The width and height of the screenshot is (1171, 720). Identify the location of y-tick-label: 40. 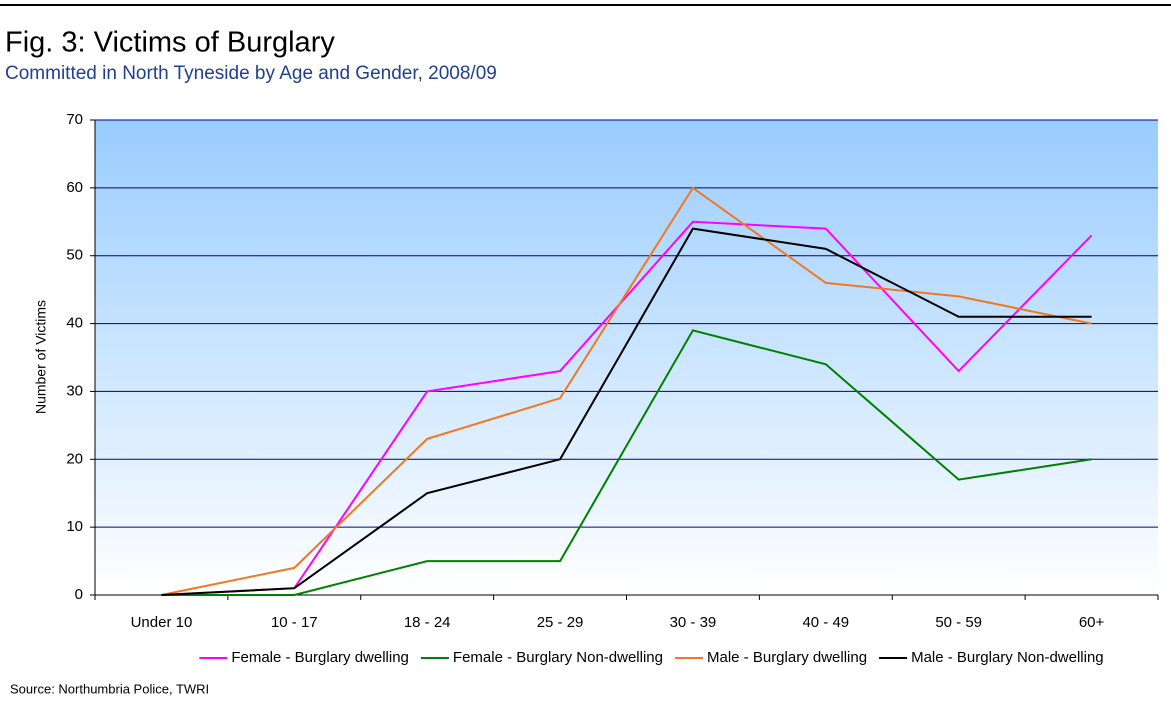
(74, 323).